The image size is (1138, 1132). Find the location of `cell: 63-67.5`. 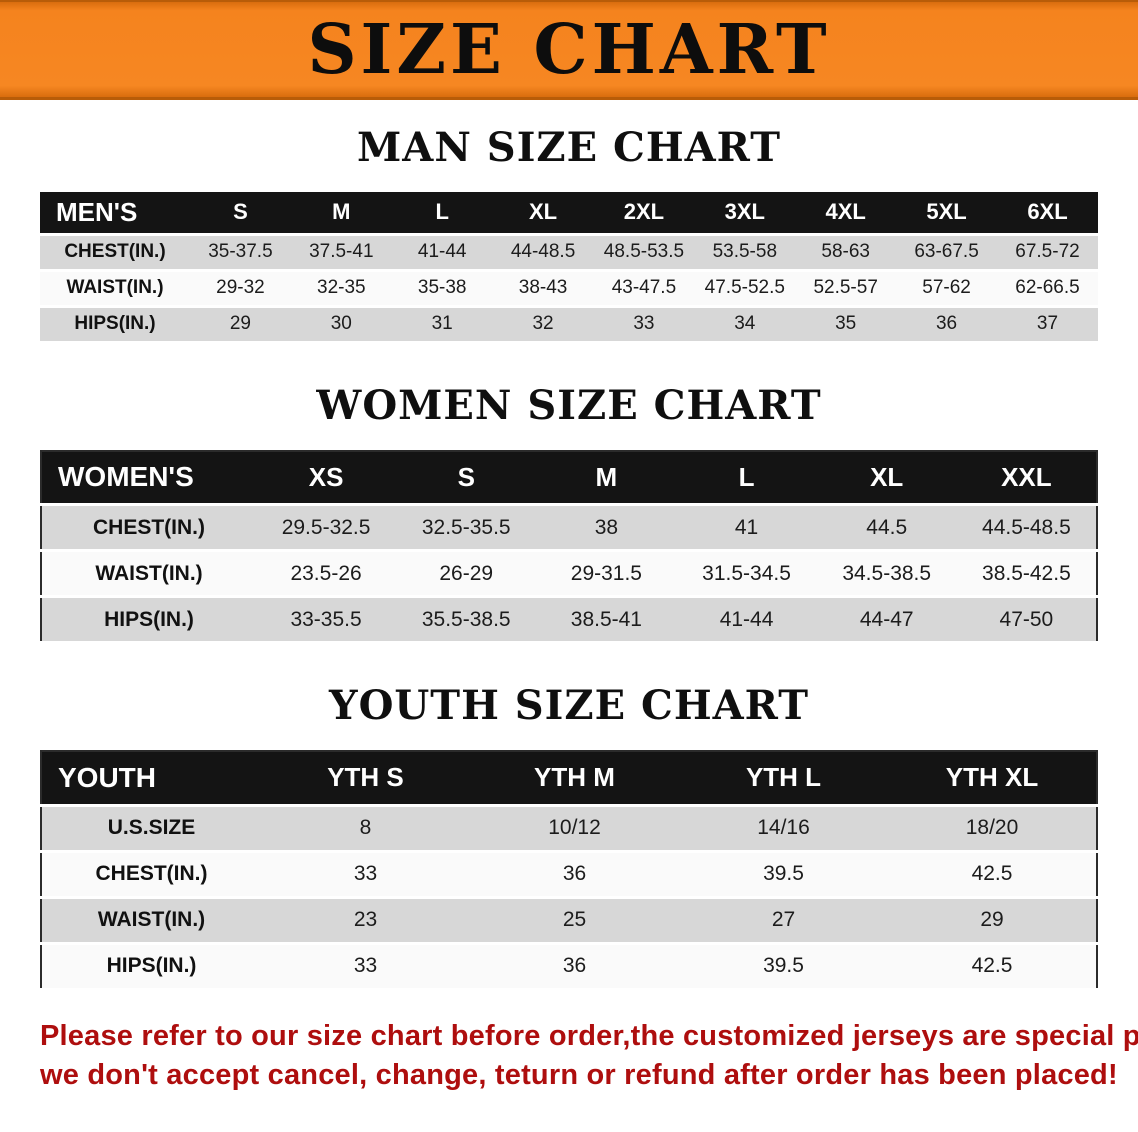

cell: 63-67.5 is located at coordinates (946, 253).